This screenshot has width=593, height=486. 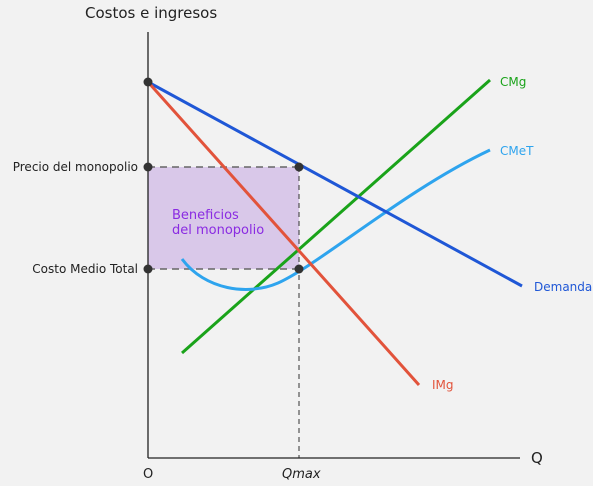 What do you see at coordinates (299, 167) in the screenshot?
I see `monopoly-price-point` at bounding box center [299, 167].